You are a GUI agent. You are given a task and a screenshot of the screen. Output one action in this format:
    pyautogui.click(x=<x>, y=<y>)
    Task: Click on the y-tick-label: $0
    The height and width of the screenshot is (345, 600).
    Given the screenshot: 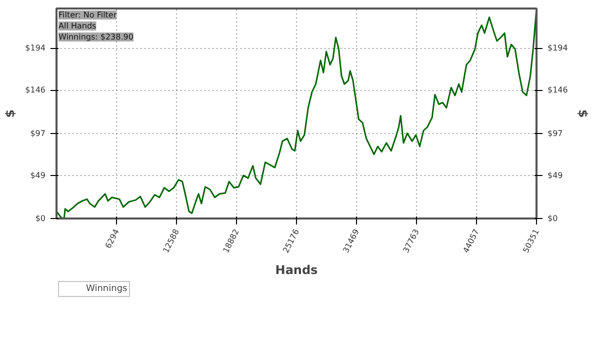 What is the action you would take?
    pyautogui.click(x=40, y=218)
    